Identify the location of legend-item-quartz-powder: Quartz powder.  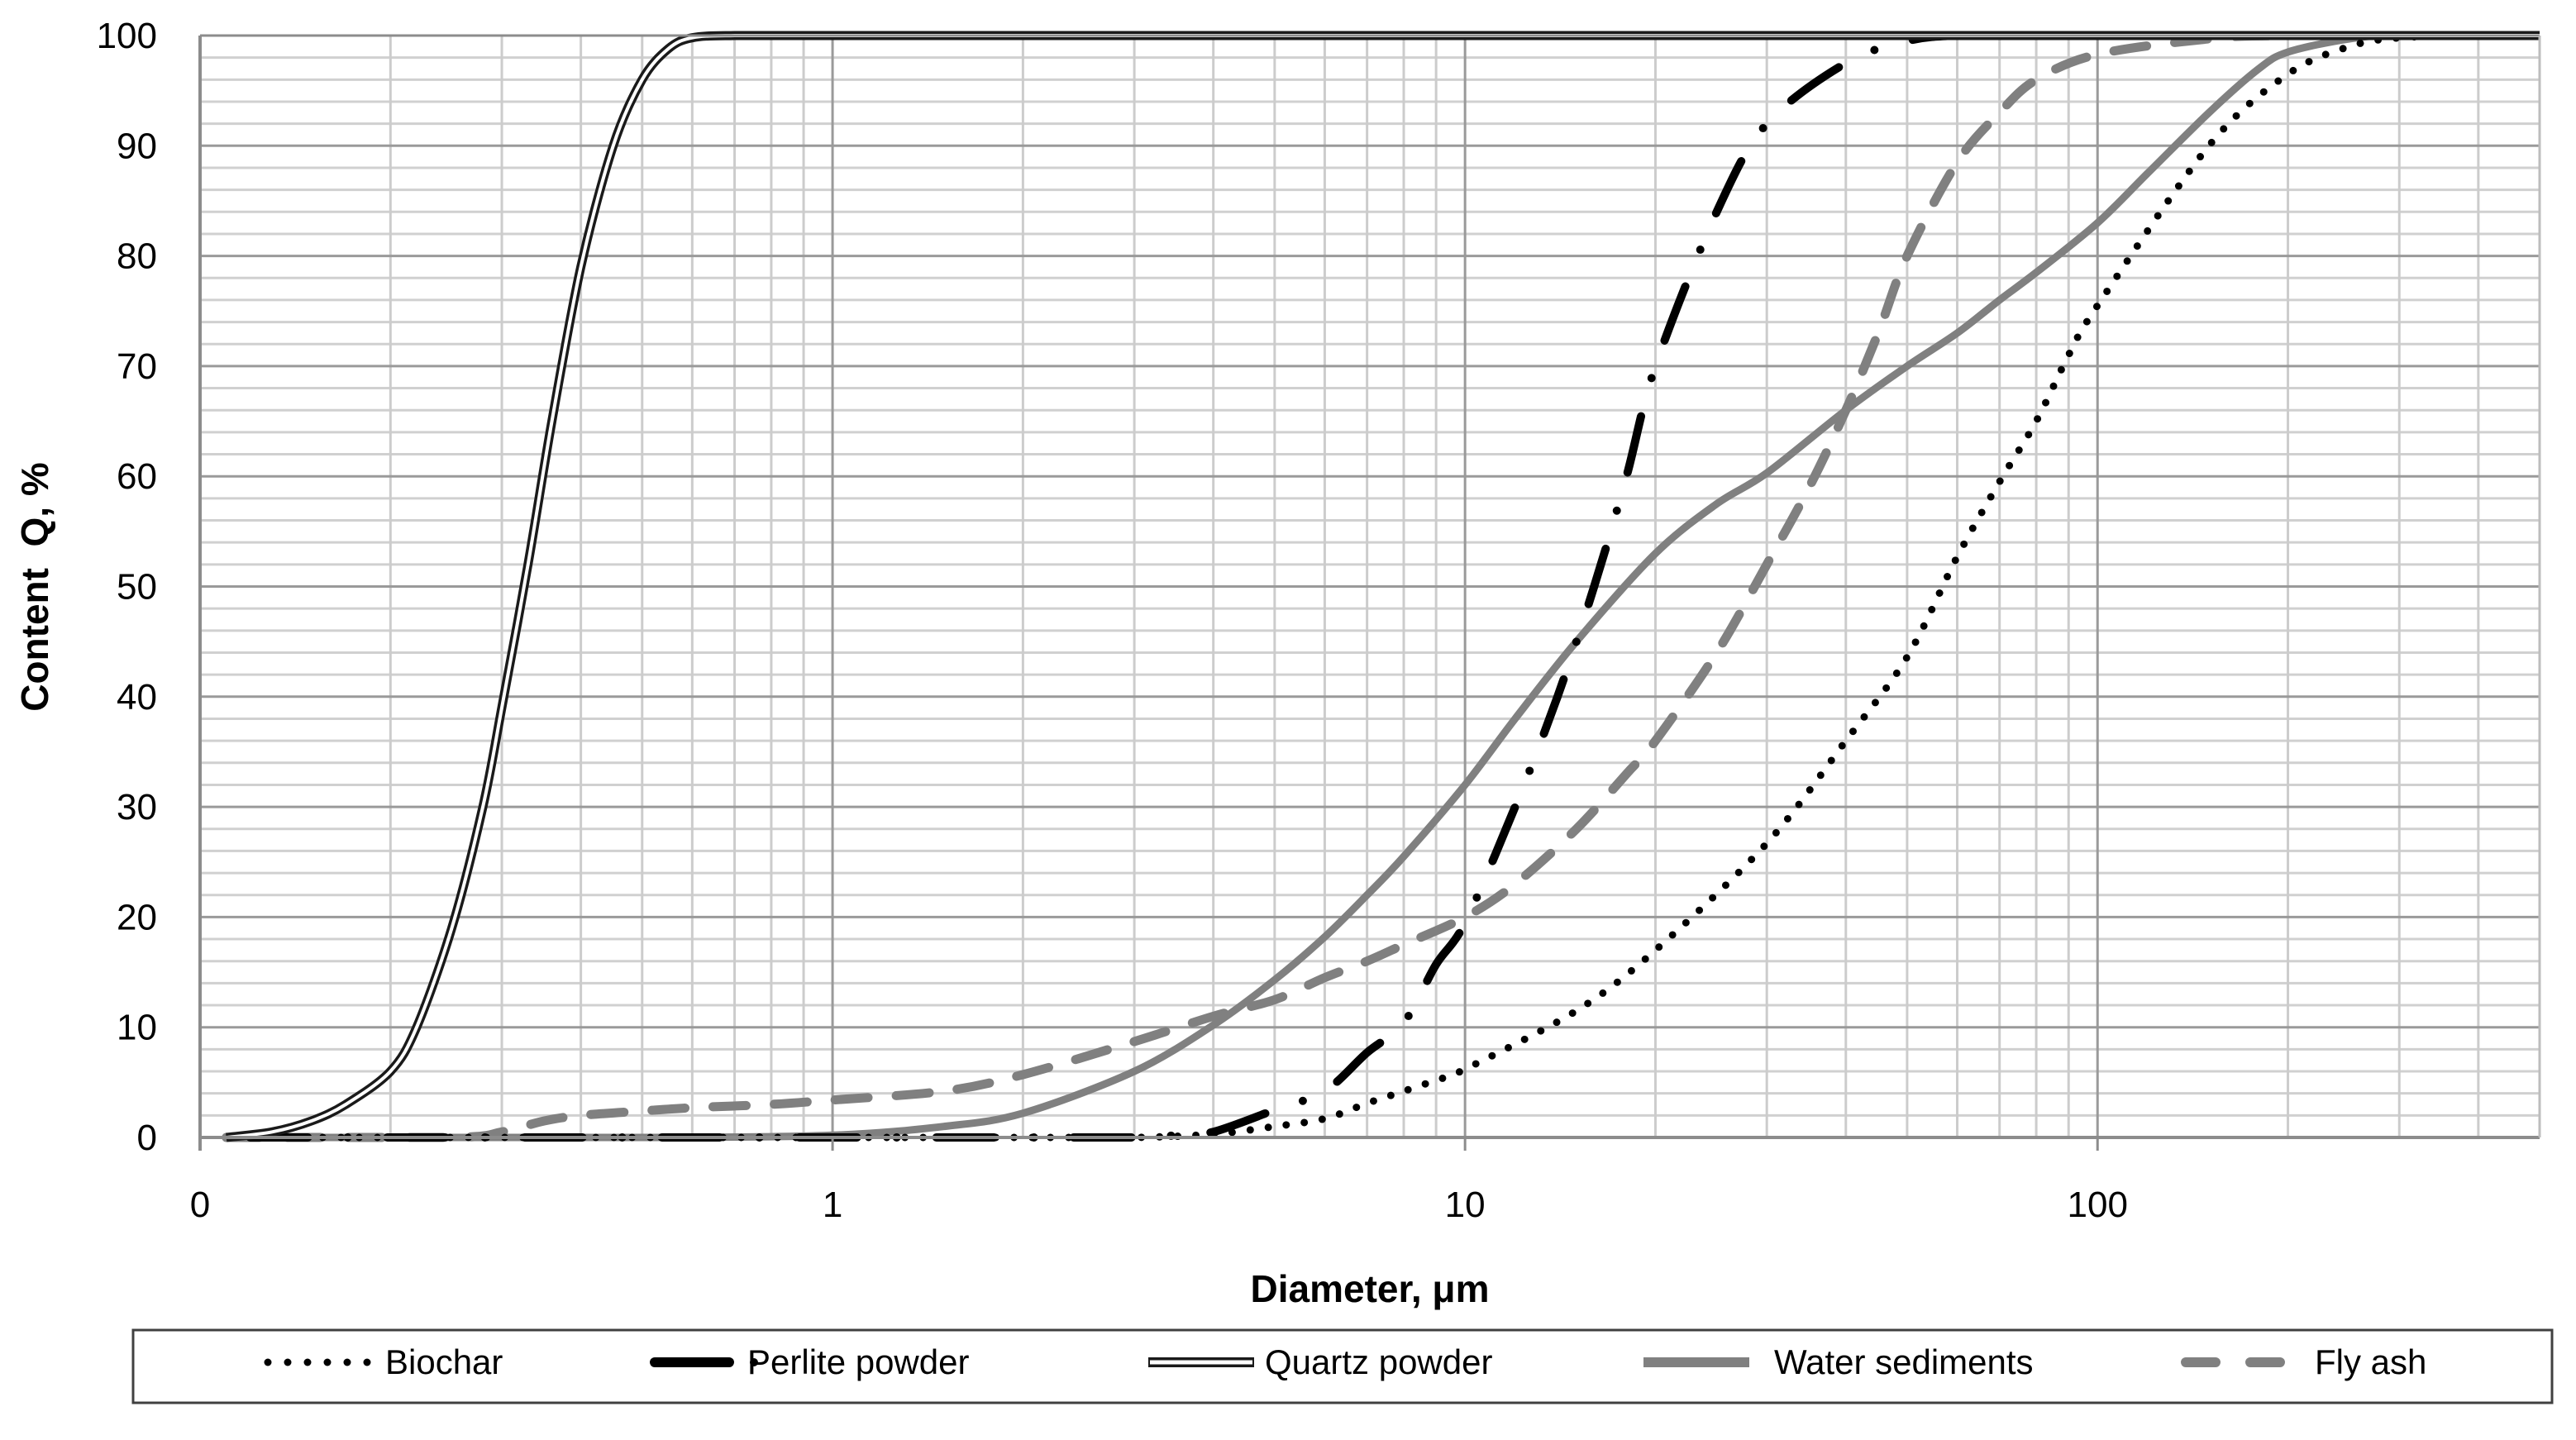
(1320, 1361).